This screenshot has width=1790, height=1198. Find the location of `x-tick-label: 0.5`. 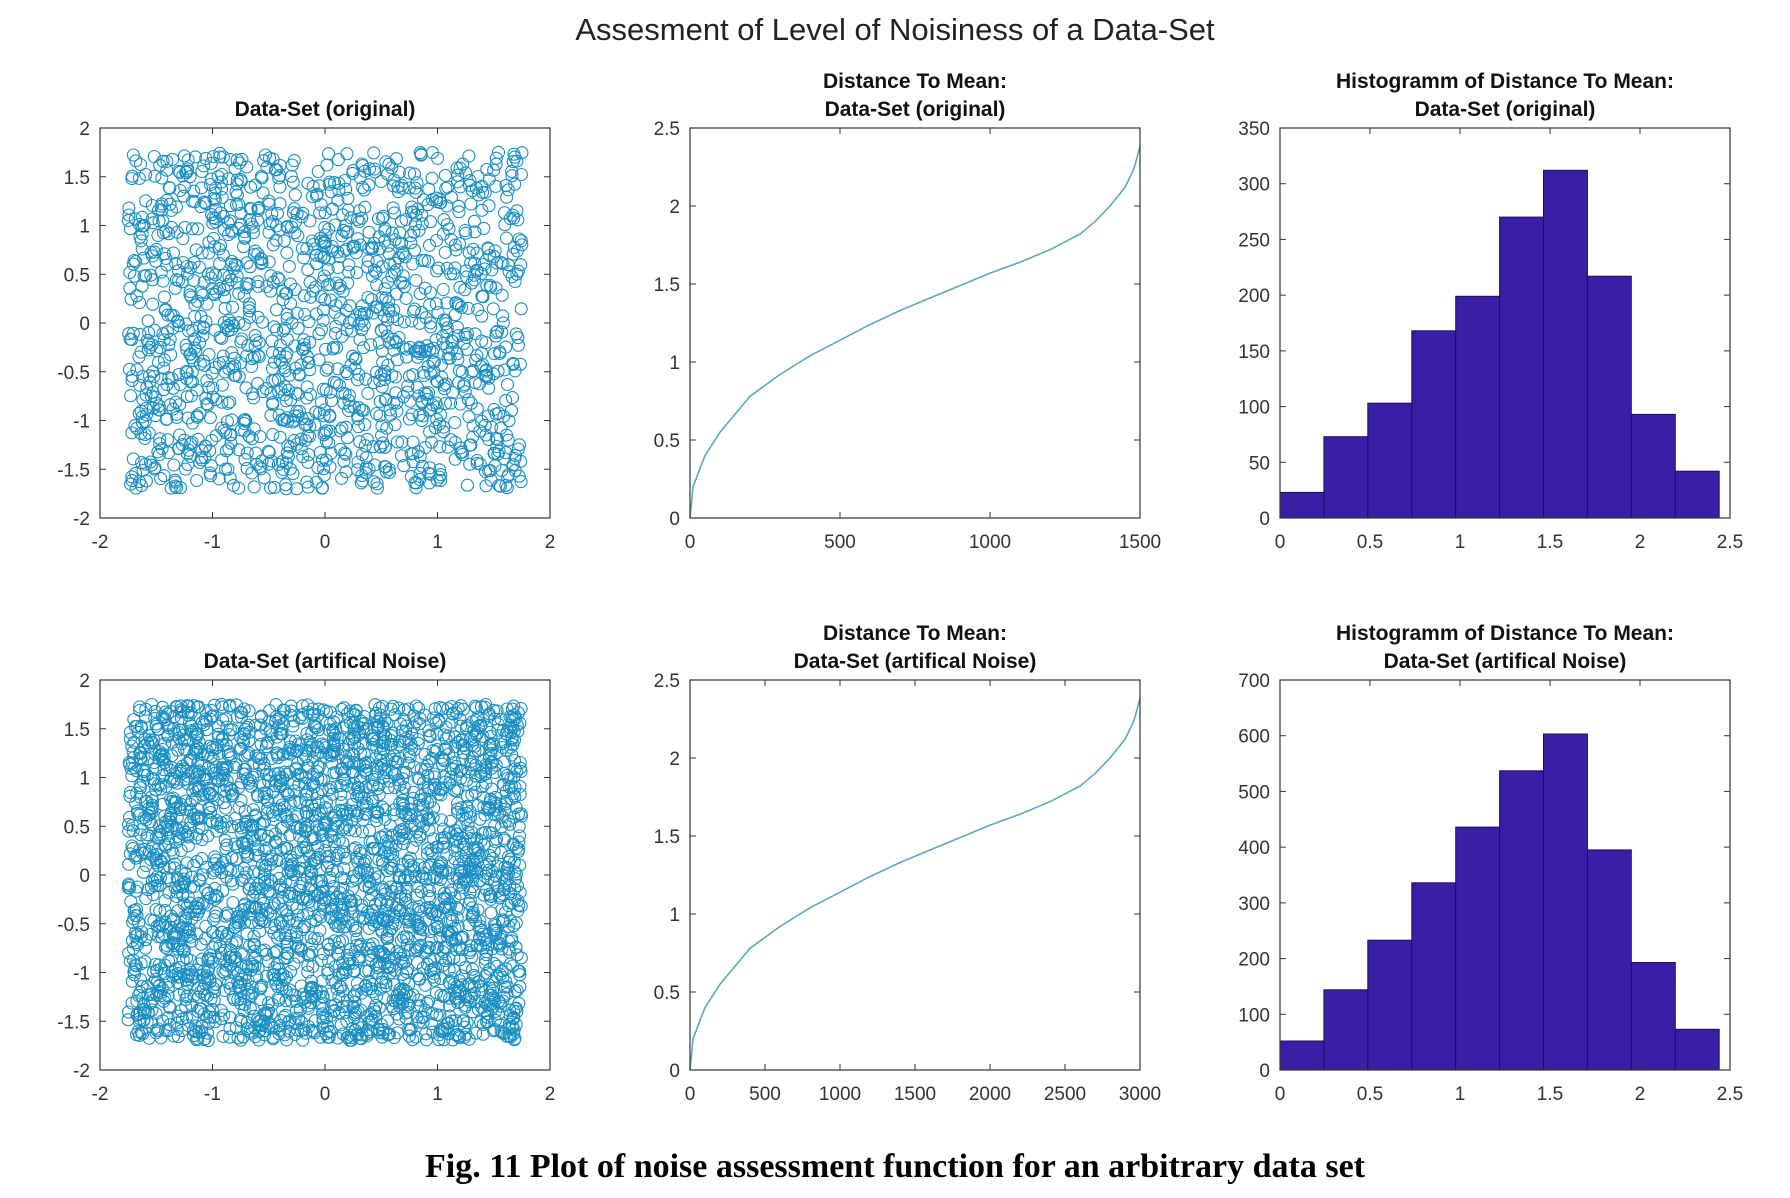

x-tick-label: 0.5 is located at coordinates (1370, 542).